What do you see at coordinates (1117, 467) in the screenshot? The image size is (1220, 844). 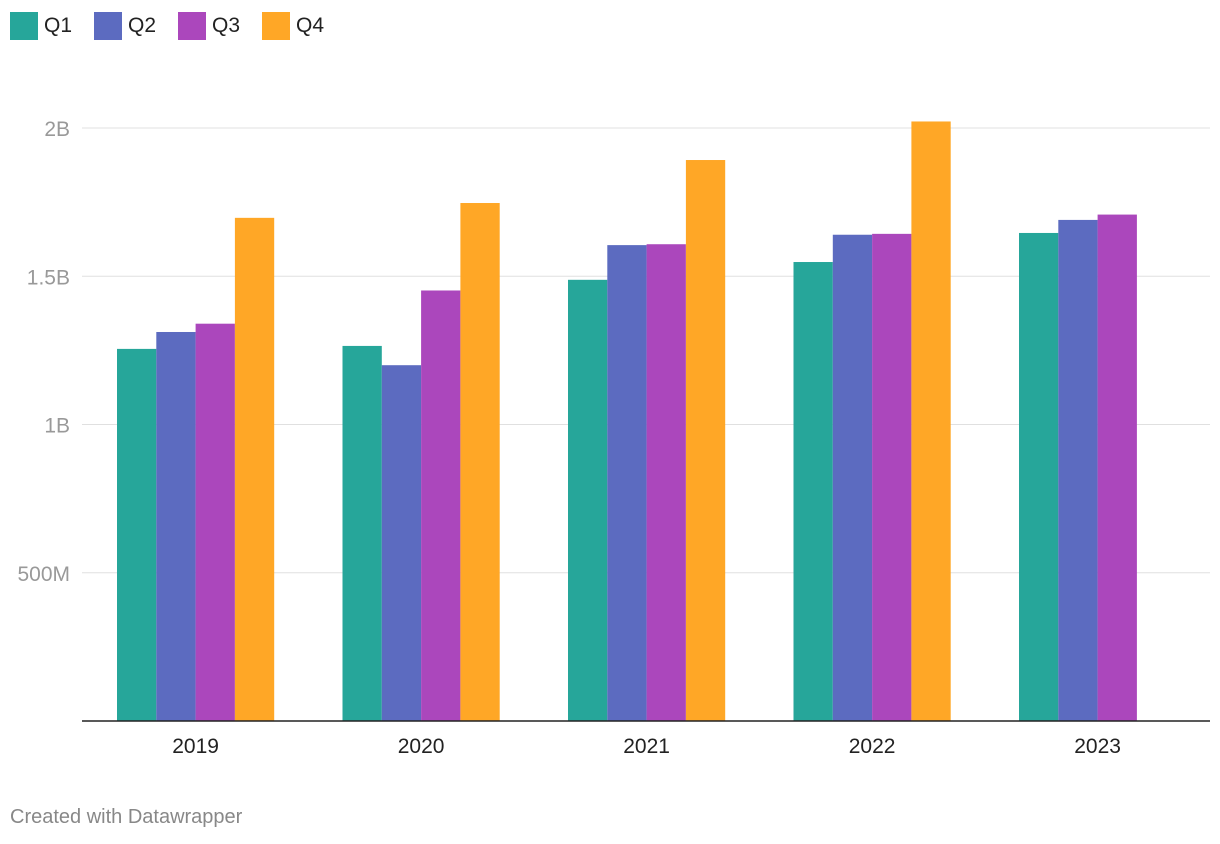 I see `bar-2023-q3` at bounding box center [1117, 467].